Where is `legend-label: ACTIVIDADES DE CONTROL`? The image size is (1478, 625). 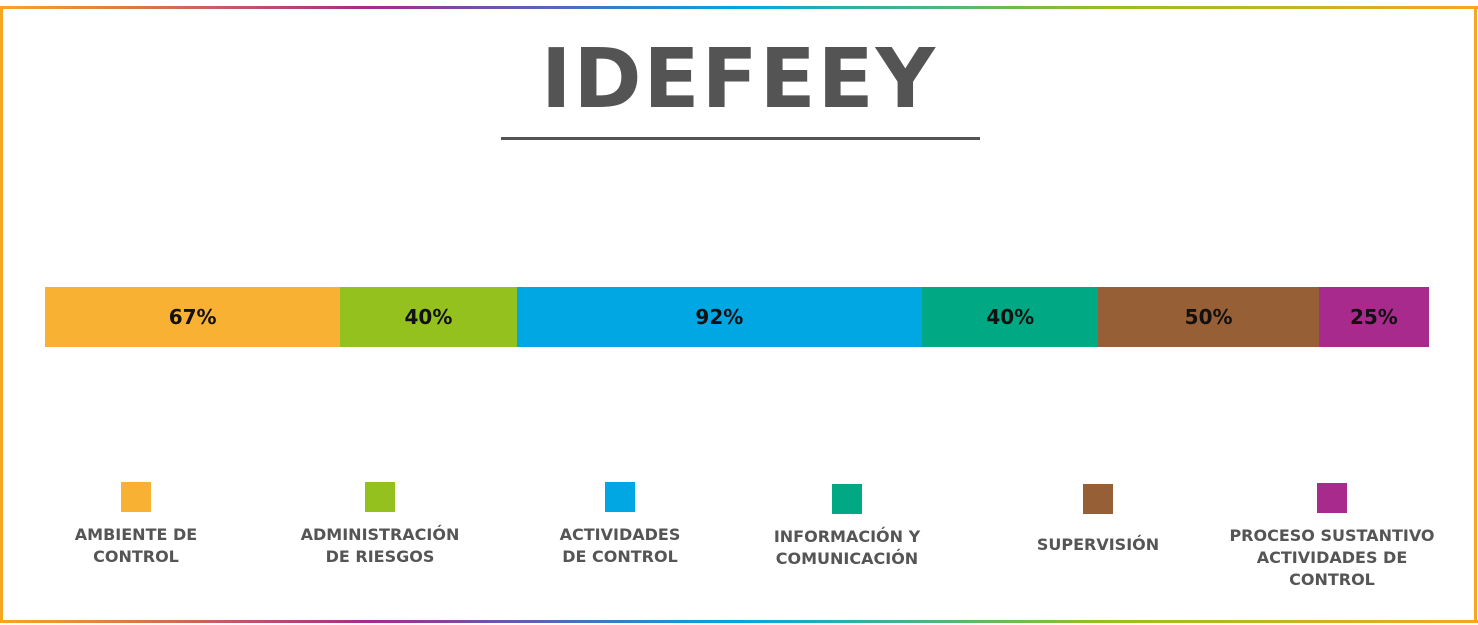 legend-label: ACTIVIDADES DE CONTROL is located at coordinates (620, 545).